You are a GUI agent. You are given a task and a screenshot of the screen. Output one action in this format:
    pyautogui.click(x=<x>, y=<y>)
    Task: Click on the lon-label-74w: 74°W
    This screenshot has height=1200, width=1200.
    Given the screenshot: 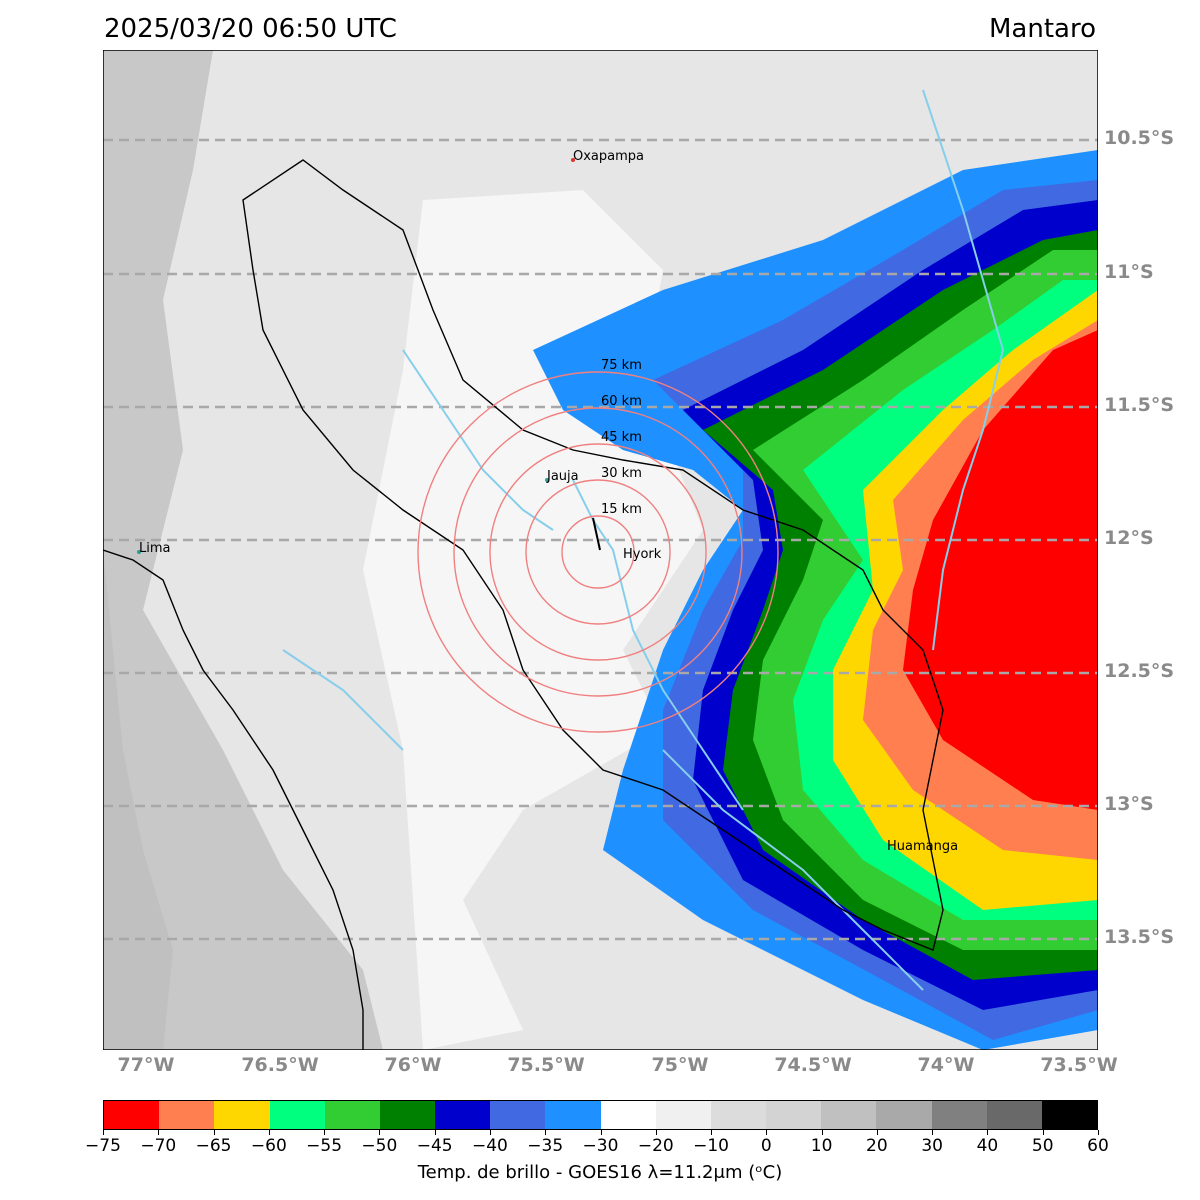 What is the action you would take?
    pyautogui.click(x=946, y=1065)
    